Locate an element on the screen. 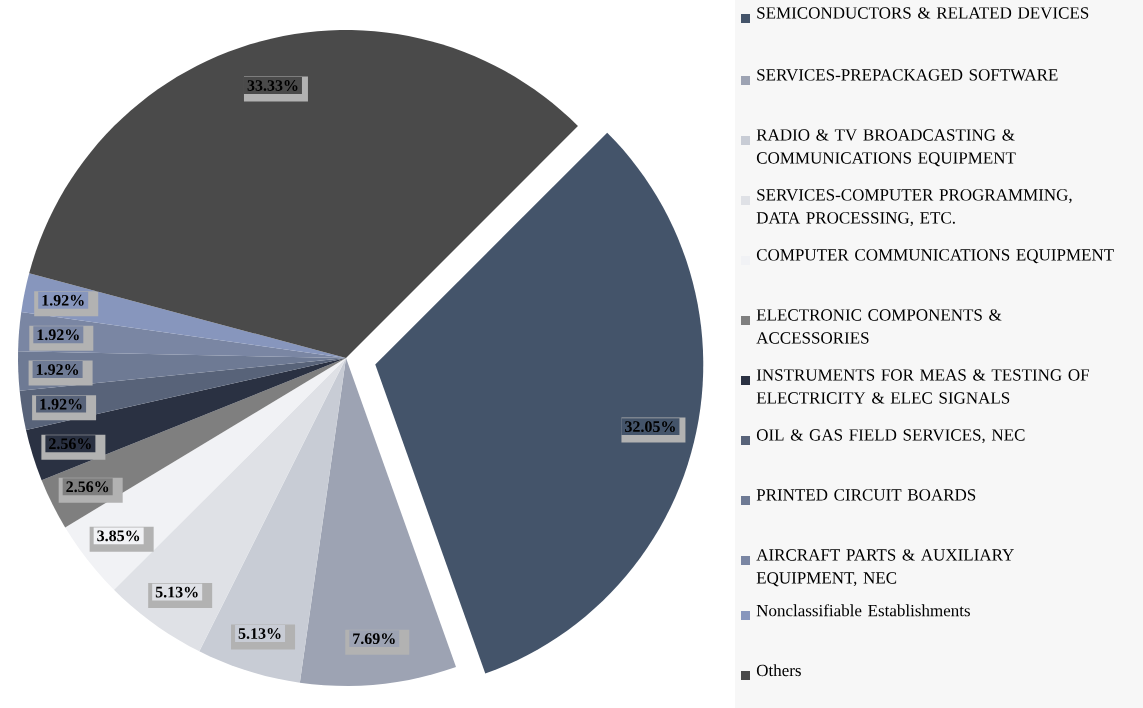 This screenshot has height=708, width=1143. data-label: 3.85% is located at coordinates (118, 536).